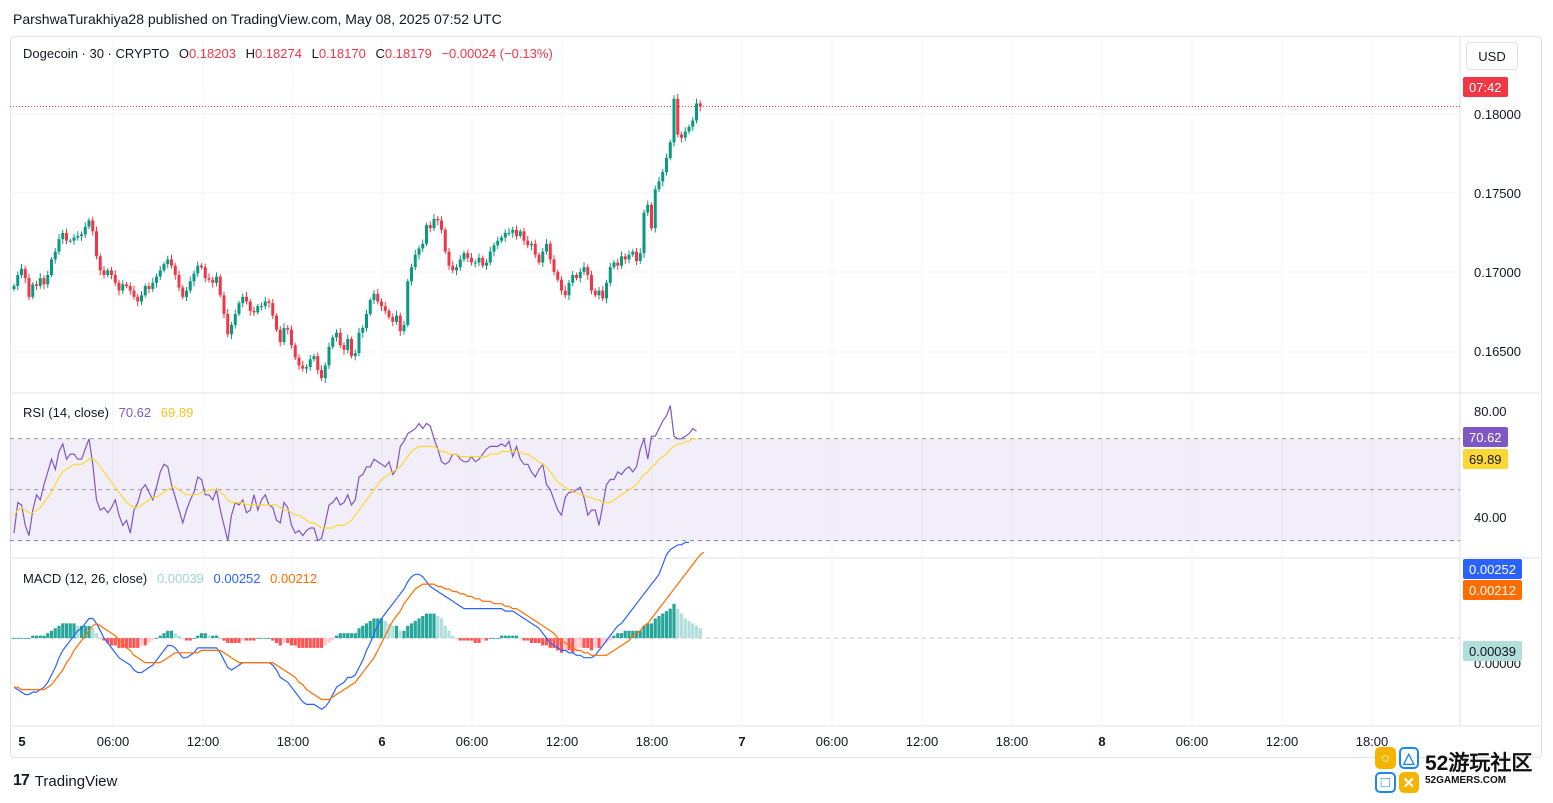 The image size is (1553, 803). What do you see at coordinates (85, 578) in the screenshot?
I see `macd-label: MACD (12, 26, close)` at bounding box center [85, 578].